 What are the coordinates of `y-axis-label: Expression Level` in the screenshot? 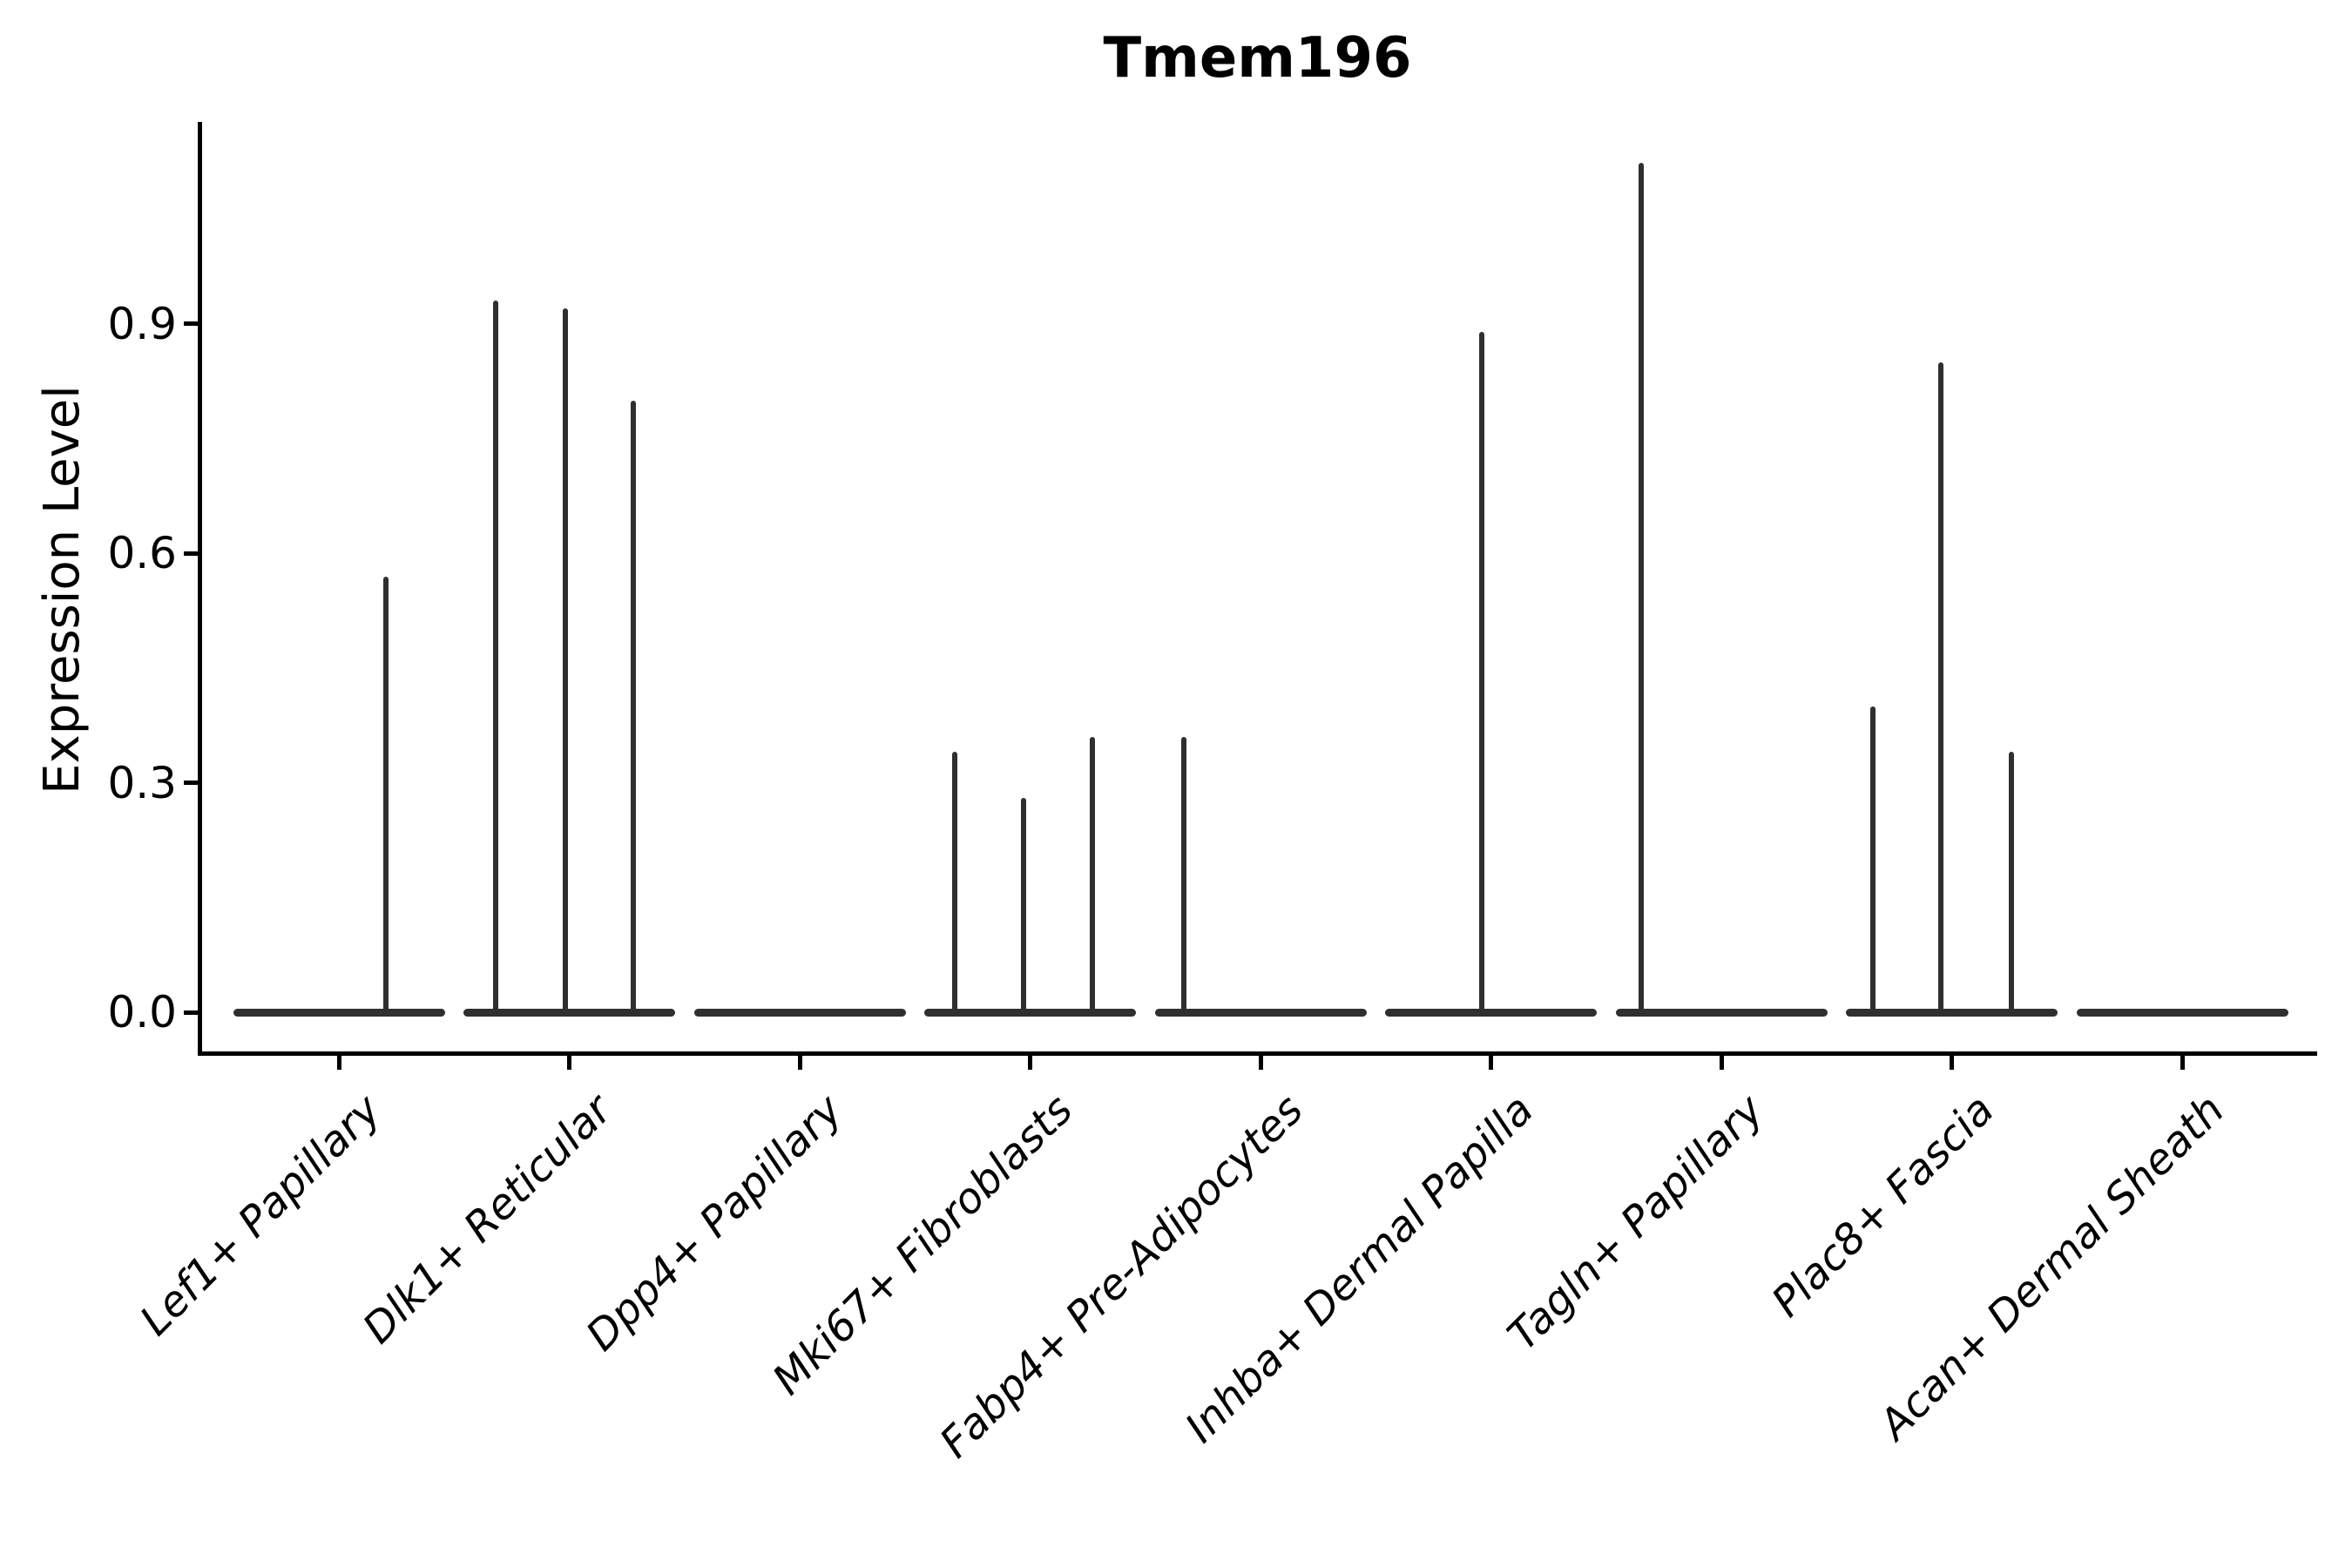 It's located at (62, 589).